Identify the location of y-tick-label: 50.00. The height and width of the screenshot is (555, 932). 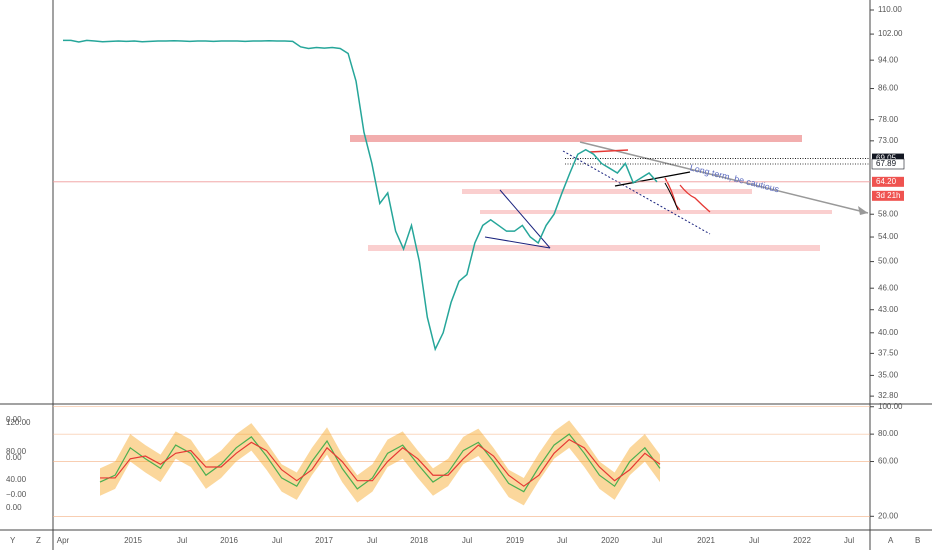
(888, 261).